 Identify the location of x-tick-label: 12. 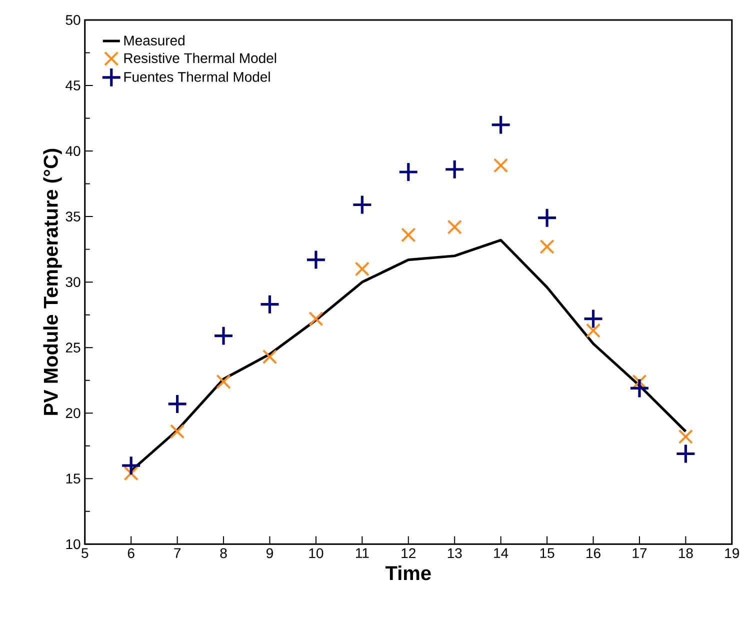
(409, 553).